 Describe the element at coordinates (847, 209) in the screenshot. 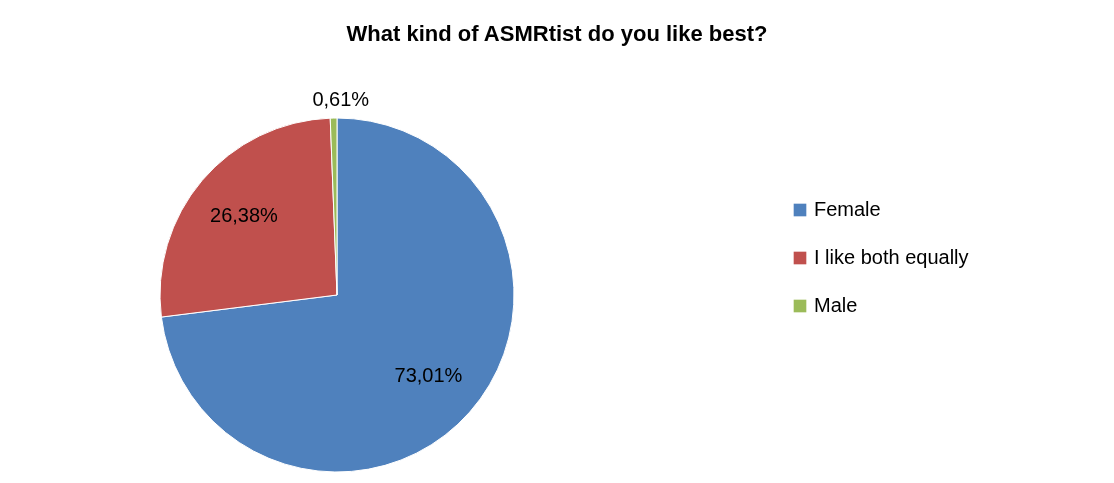

I see `legend-label: Female` at that location.